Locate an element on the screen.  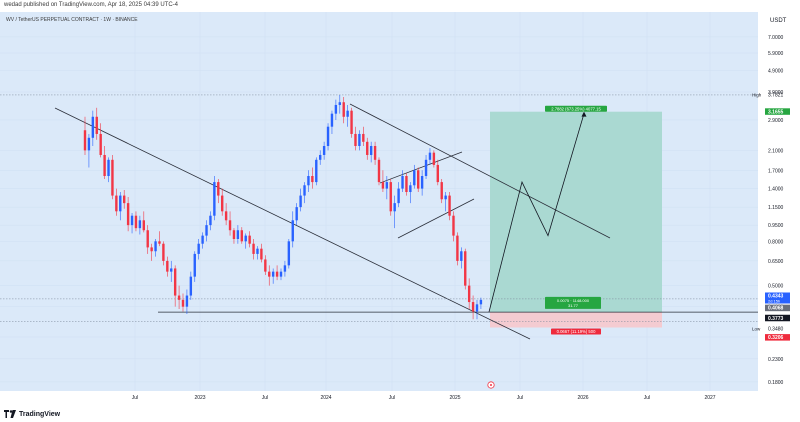
event-marker-icon is located at coordinates (491, 385).